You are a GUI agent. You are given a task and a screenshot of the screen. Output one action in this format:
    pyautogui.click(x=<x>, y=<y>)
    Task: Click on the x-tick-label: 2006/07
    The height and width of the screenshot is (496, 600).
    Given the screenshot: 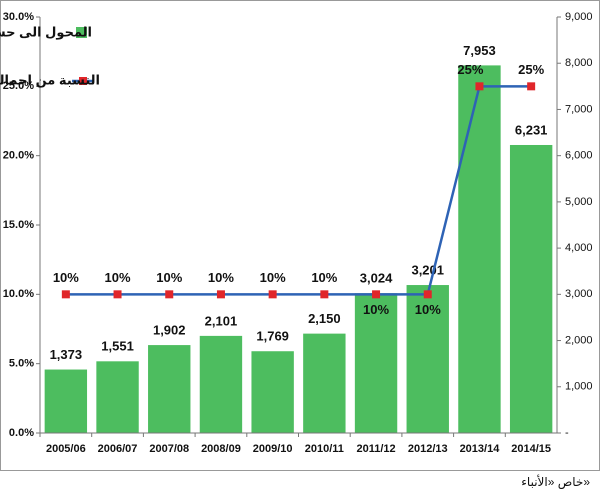 What is the action you would take?
    pyautogui.click(x=118, y=449)
    